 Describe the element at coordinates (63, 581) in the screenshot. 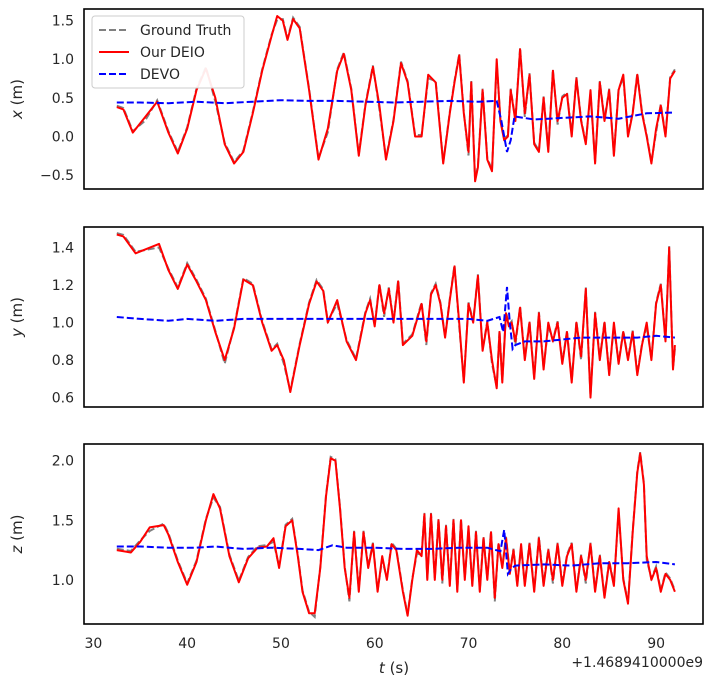

I see `ytick-label-z: 1.0` at that location.